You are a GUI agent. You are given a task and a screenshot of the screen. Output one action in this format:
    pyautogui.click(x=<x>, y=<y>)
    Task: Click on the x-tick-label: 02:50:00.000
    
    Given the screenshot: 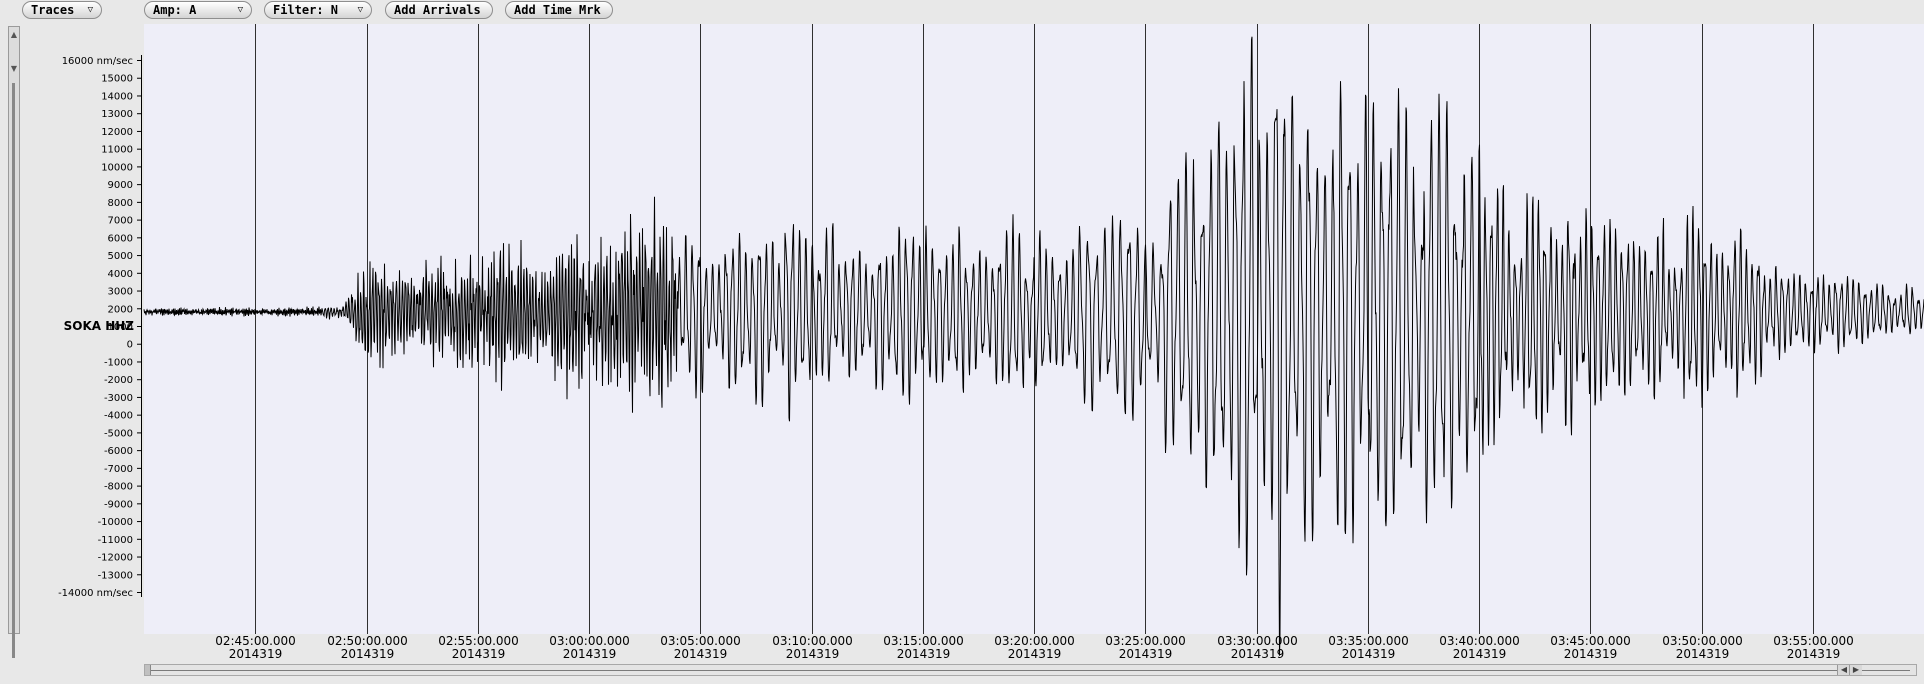 What is the action you would take?
    pyautogui.click(x=367, y=641)
    